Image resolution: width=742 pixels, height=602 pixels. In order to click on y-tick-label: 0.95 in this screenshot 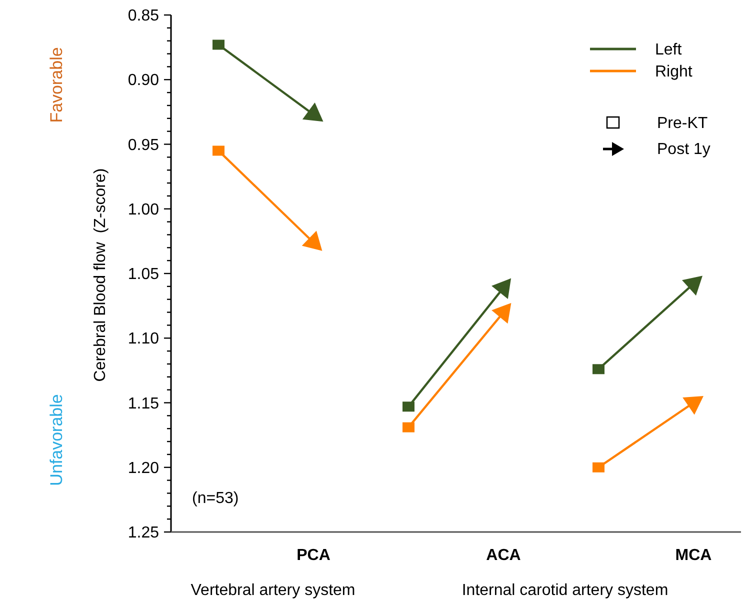, I will do `click(144, 145)`.